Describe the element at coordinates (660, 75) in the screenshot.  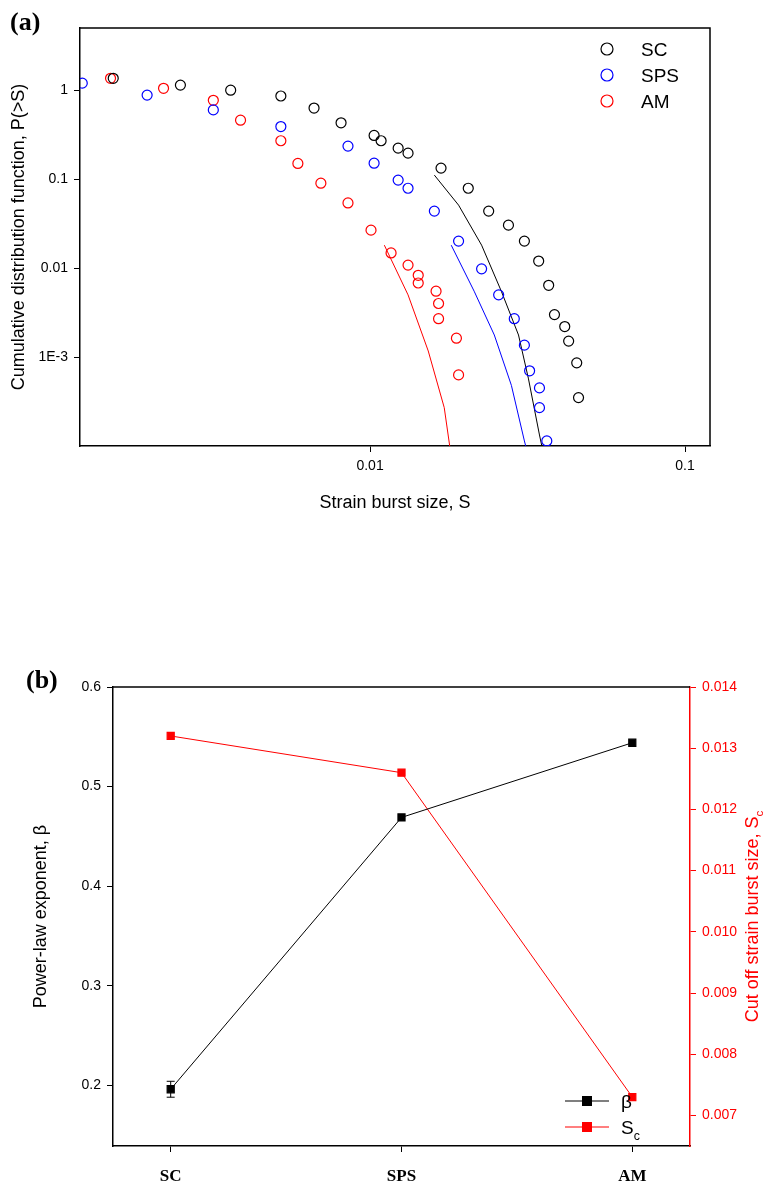
I see `legend-label: SPS` at that location.